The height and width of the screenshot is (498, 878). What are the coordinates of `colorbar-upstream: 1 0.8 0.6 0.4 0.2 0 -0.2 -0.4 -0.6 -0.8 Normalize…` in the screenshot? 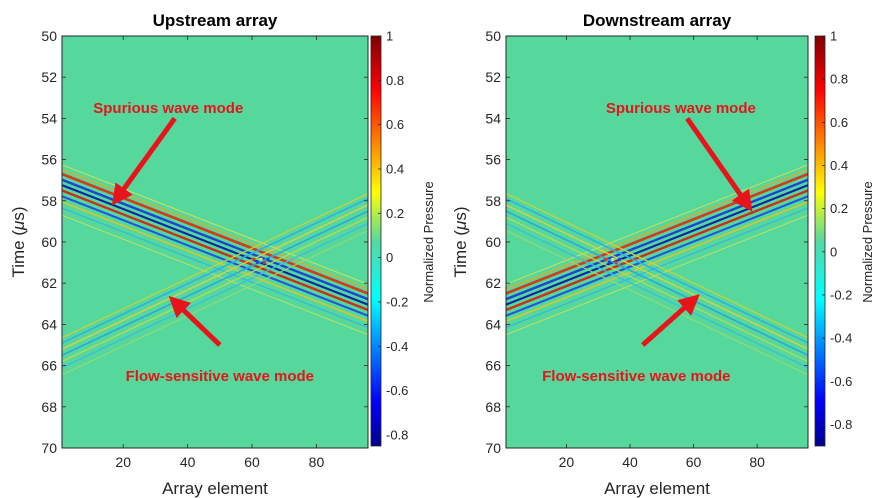 It's located at (403, 238).